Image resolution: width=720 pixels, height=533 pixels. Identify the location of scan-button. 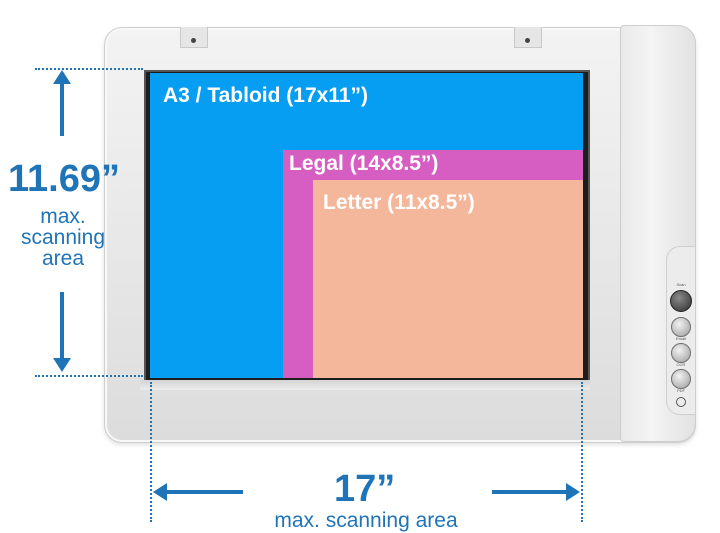
(681, 301).